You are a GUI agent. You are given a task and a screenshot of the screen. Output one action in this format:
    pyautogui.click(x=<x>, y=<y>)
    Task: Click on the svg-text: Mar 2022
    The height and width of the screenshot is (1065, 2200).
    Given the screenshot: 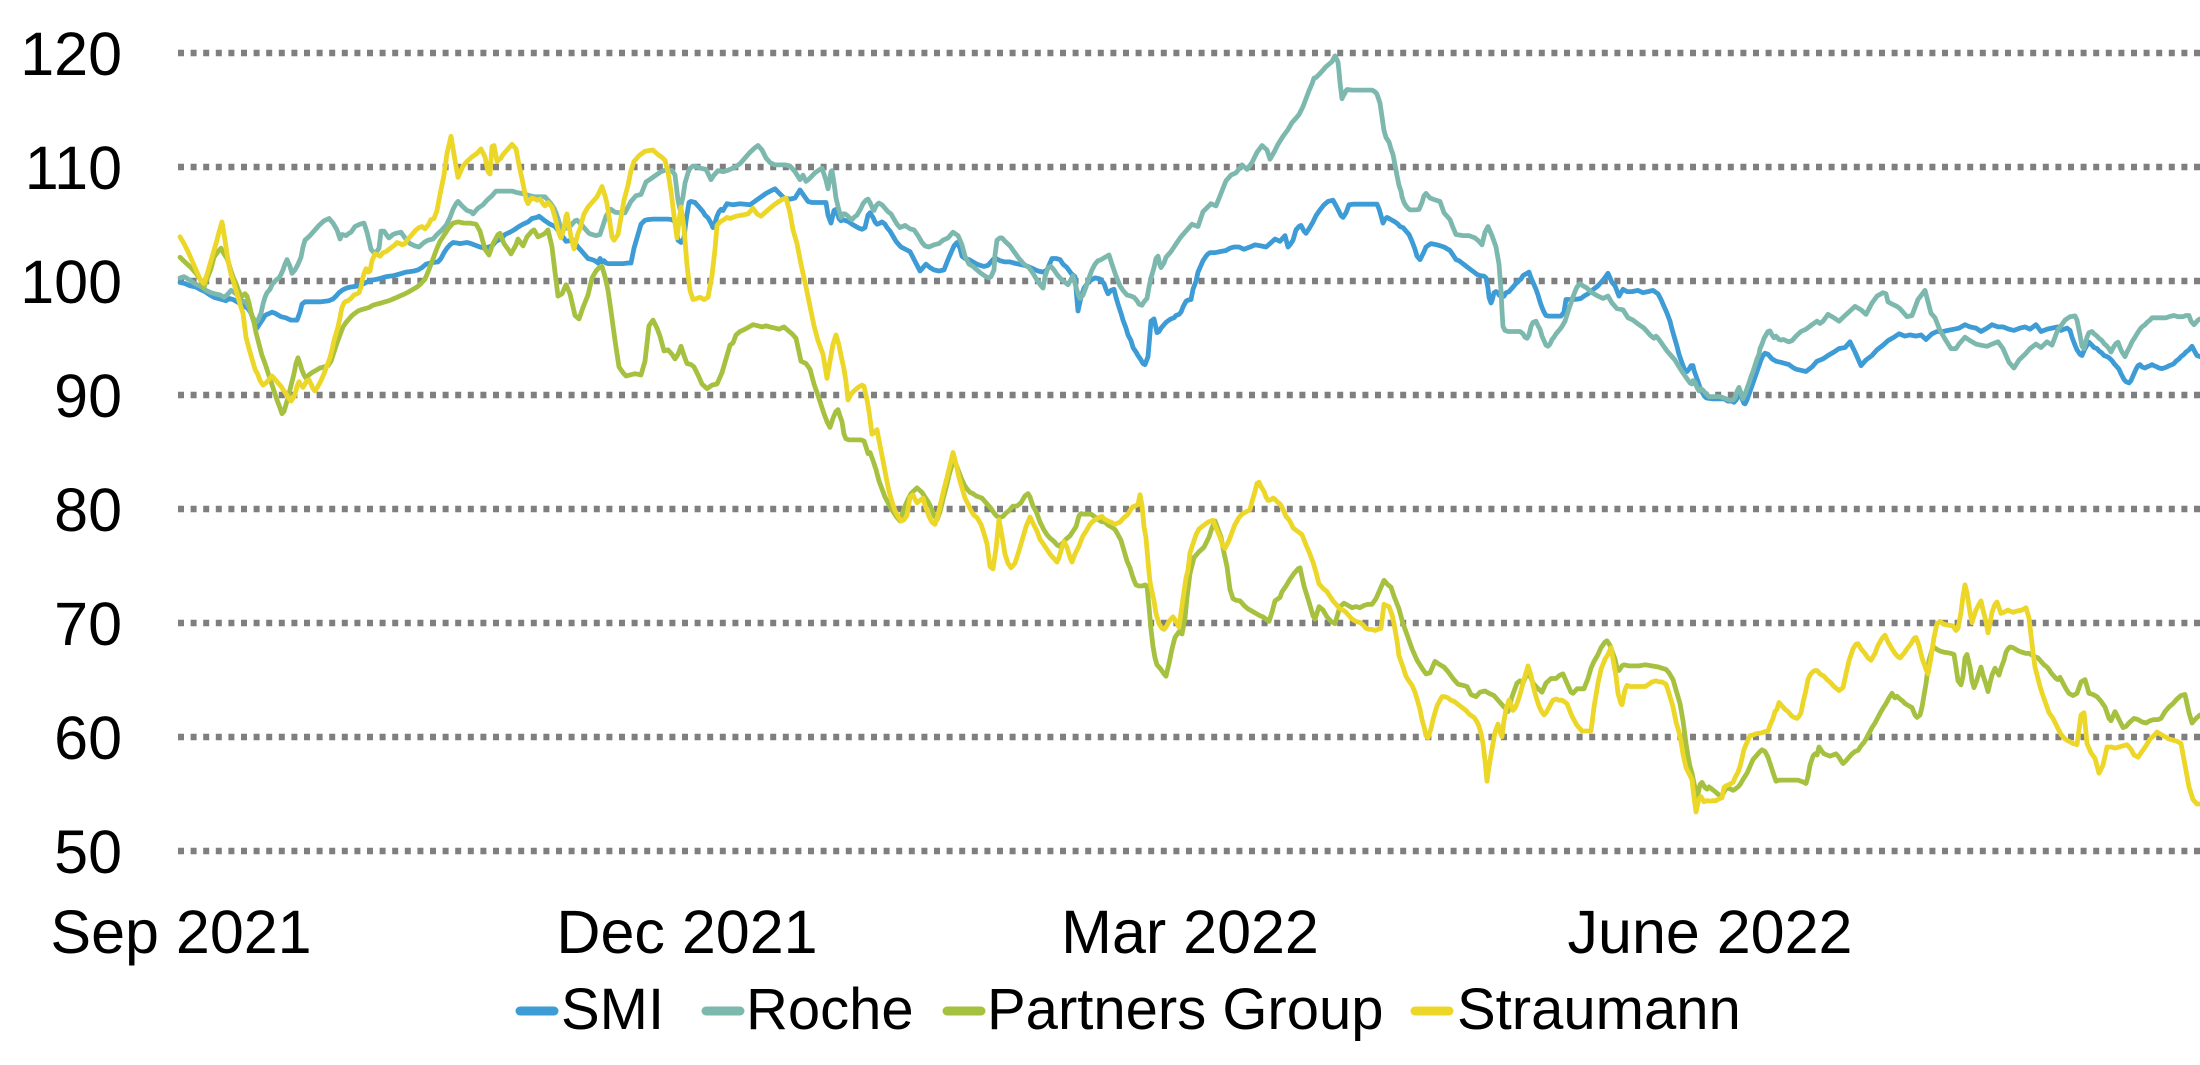 What is the action you would take?
    pyautogui.click(x=1190, y=932)
    